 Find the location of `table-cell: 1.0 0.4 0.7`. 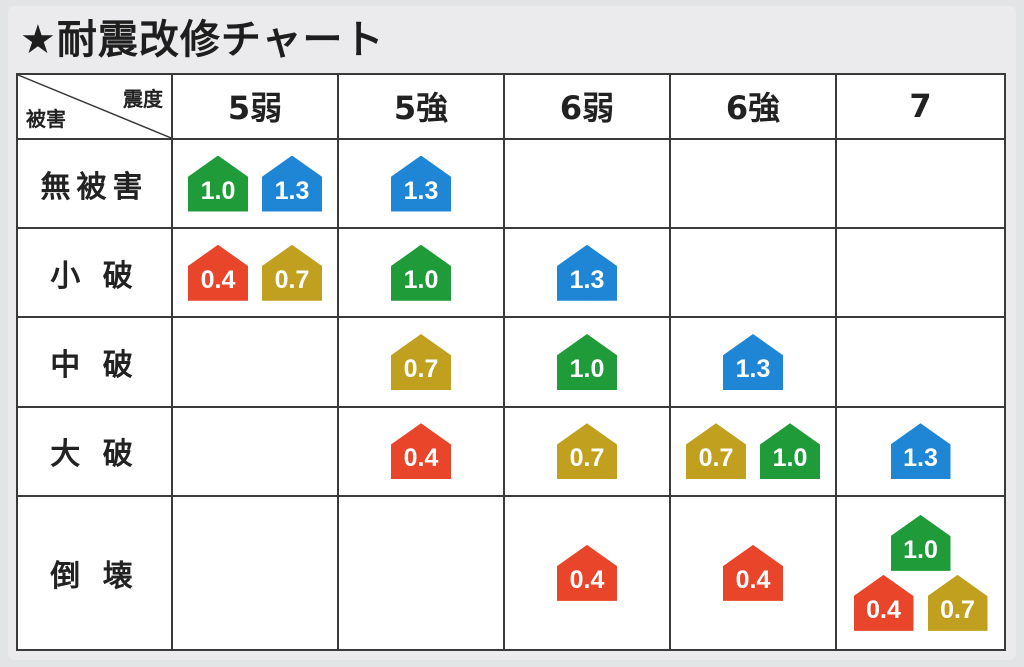

table-cell: 1.0 0.4 0.7 is located at coordinates (920, 573).